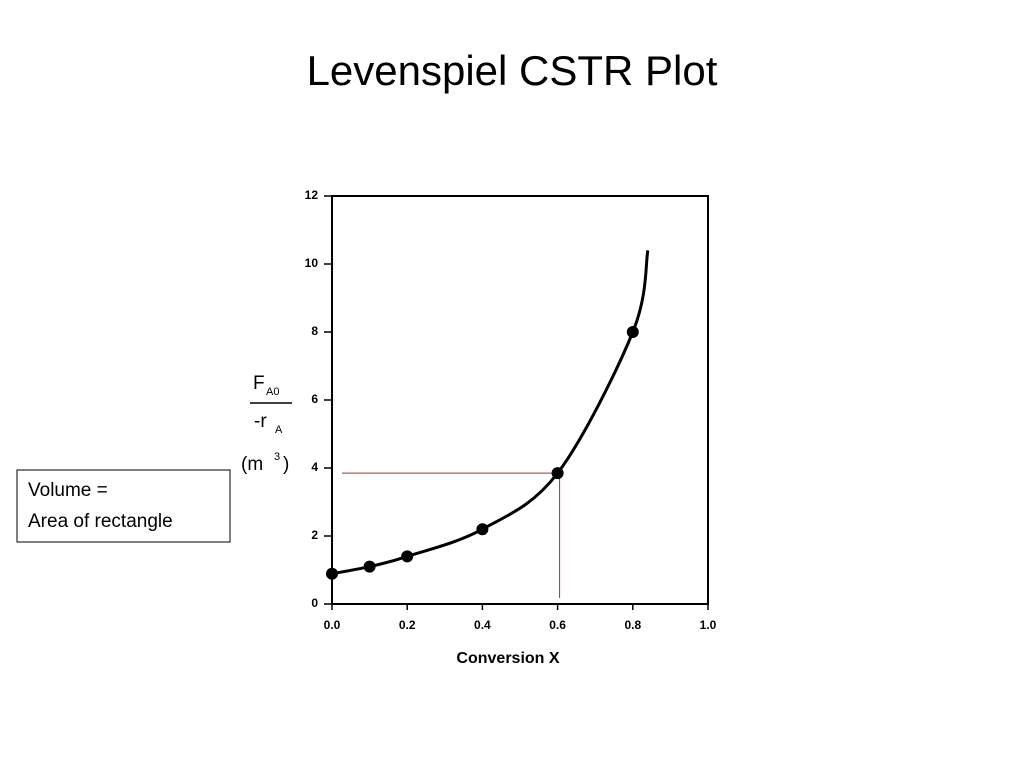 This screenshot has width=1024, height=773. What do you see at coordinates (482, 625) in the screenshot?
I see `x-tick-label: 0.4` at bounding box center [482, 625].